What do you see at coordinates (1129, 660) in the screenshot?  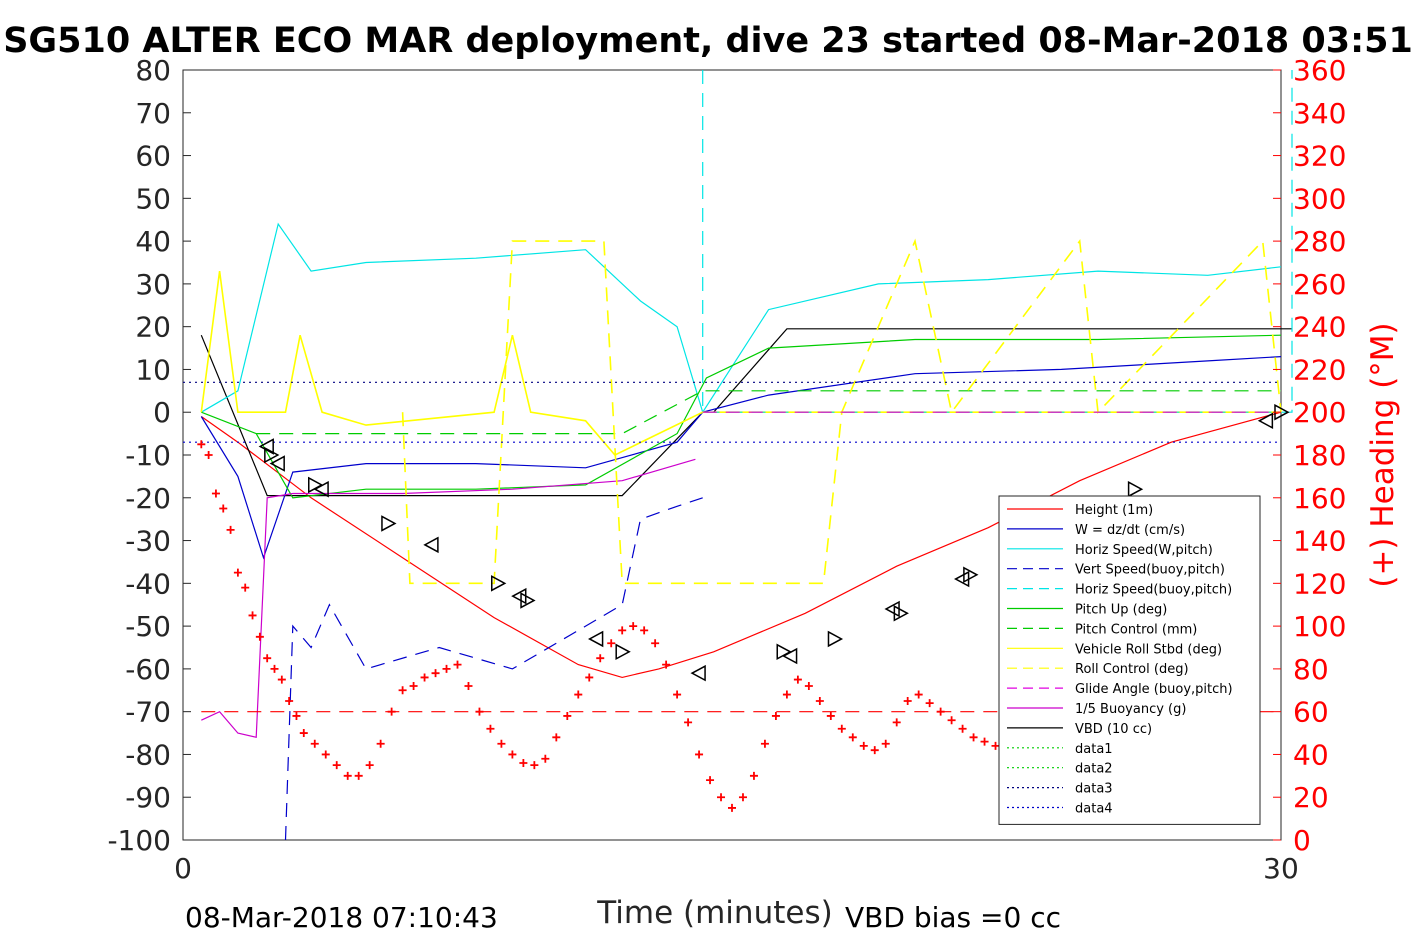 I see `legend-box` at bounding box center [1129, 660].